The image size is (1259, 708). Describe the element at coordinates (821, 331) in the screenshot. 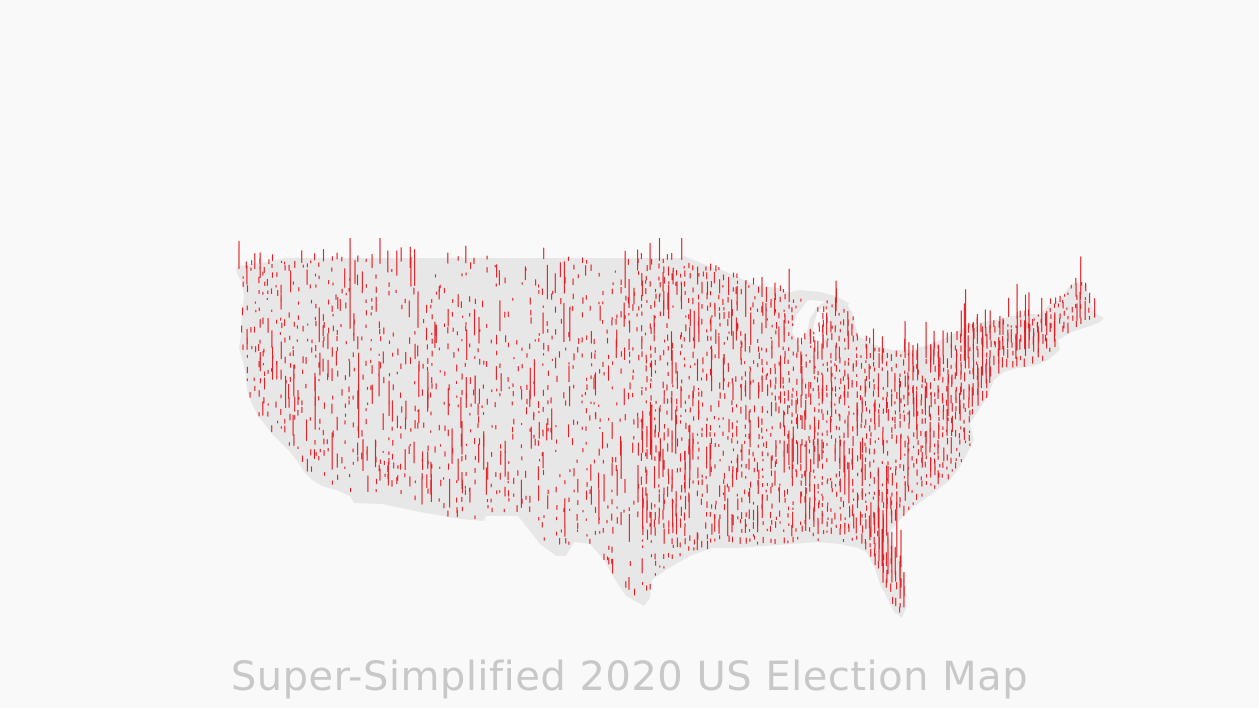

I see `lake-michigan-gap` at that location.